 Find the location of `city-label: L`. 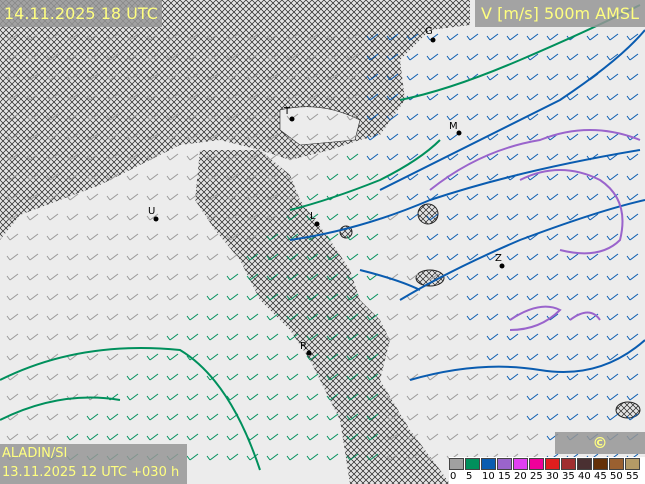

city-label: L is located at coordinates (313, 216).